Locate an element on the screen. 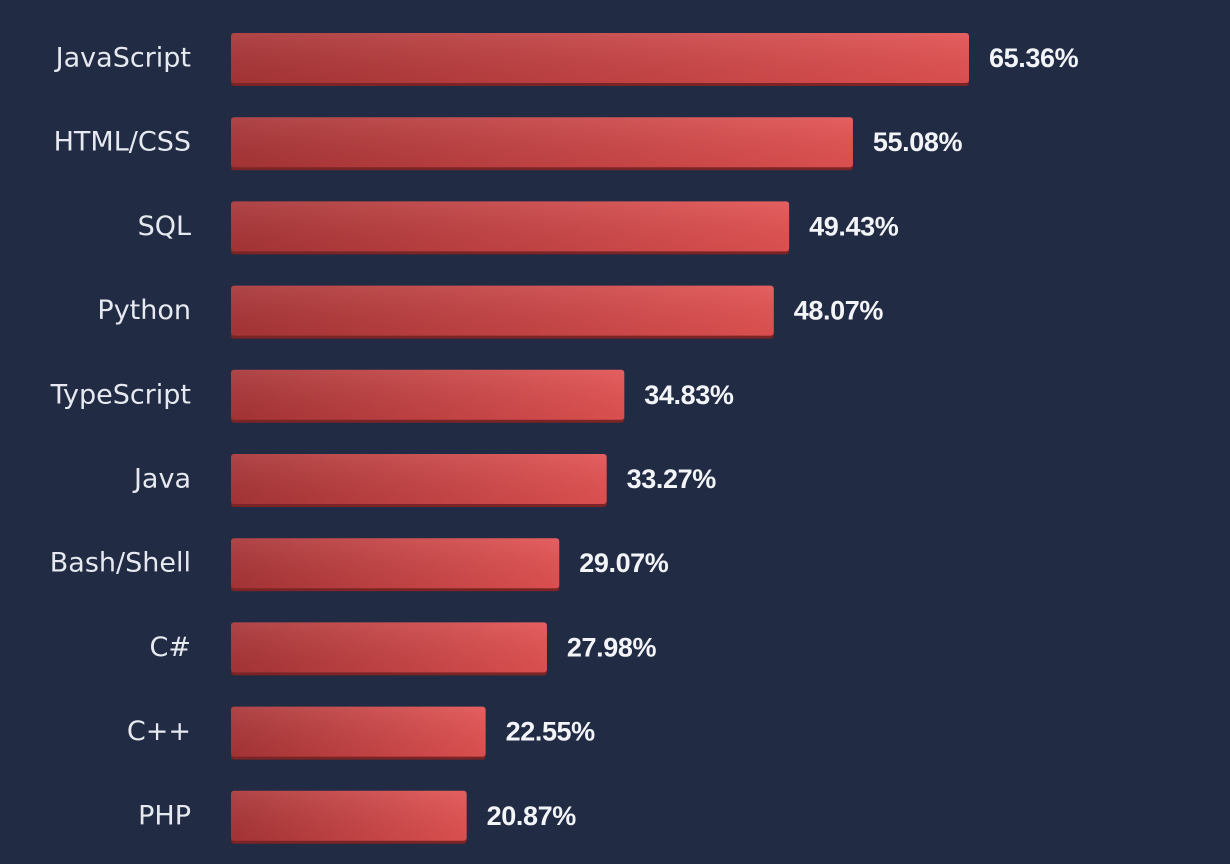 This screenshot has width=1230, height=864. bar-row: C++ 22.55% is located at coordinates (361, 733).